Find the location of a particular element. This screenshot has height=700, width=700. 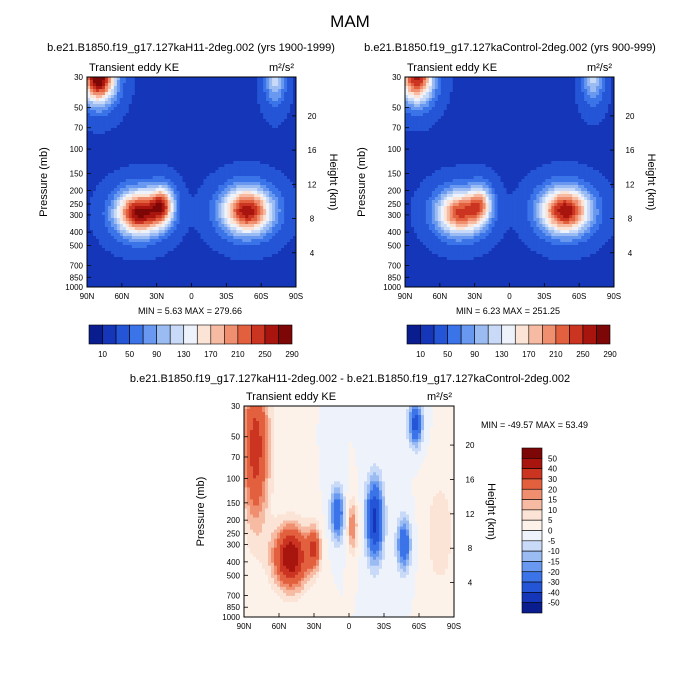

colorbar-swatch is located at coordinates (122, 334).